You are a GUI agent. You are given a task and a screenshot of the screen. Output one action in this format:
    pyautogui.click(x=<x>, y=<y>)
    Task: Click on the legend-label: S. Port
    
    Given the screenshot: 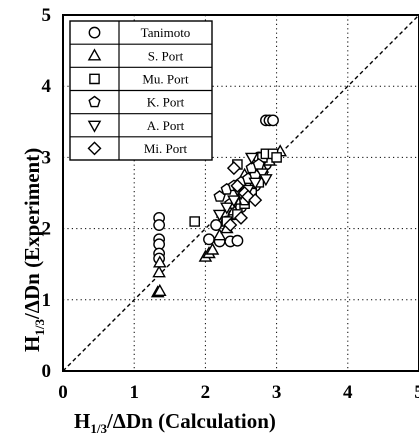 What is the action you would take?
    pyautogui.click(x=166, y=55)
    